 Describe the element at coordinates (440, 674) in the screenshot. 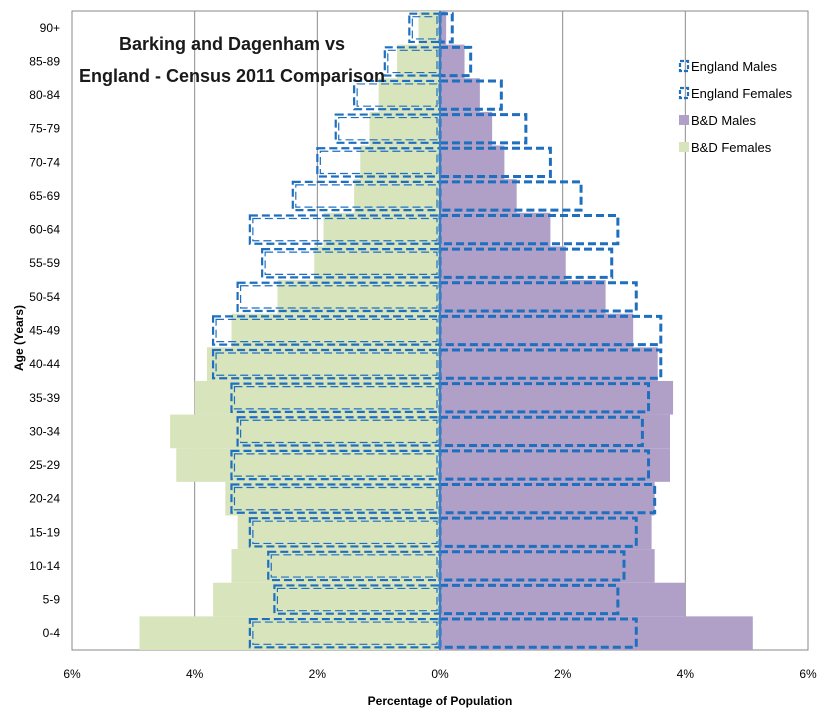

I see `x-tick-label: 0%` at that location.